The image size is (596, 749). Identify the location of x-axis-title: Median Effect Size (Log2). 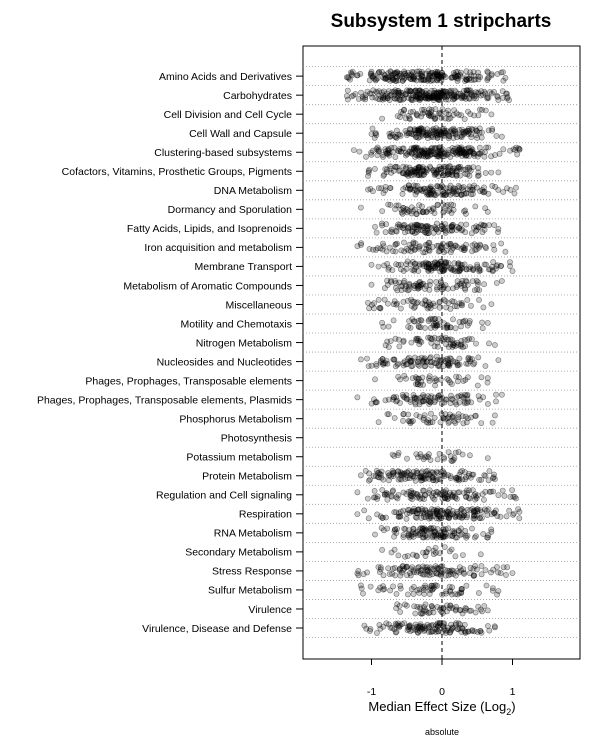
(441, 708).